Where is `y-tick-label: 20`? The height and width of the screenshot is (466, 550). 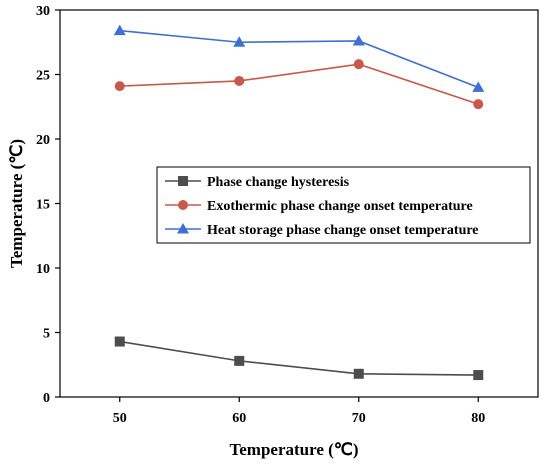 y-tick-label: 20 is located at coordinates (43, 140).